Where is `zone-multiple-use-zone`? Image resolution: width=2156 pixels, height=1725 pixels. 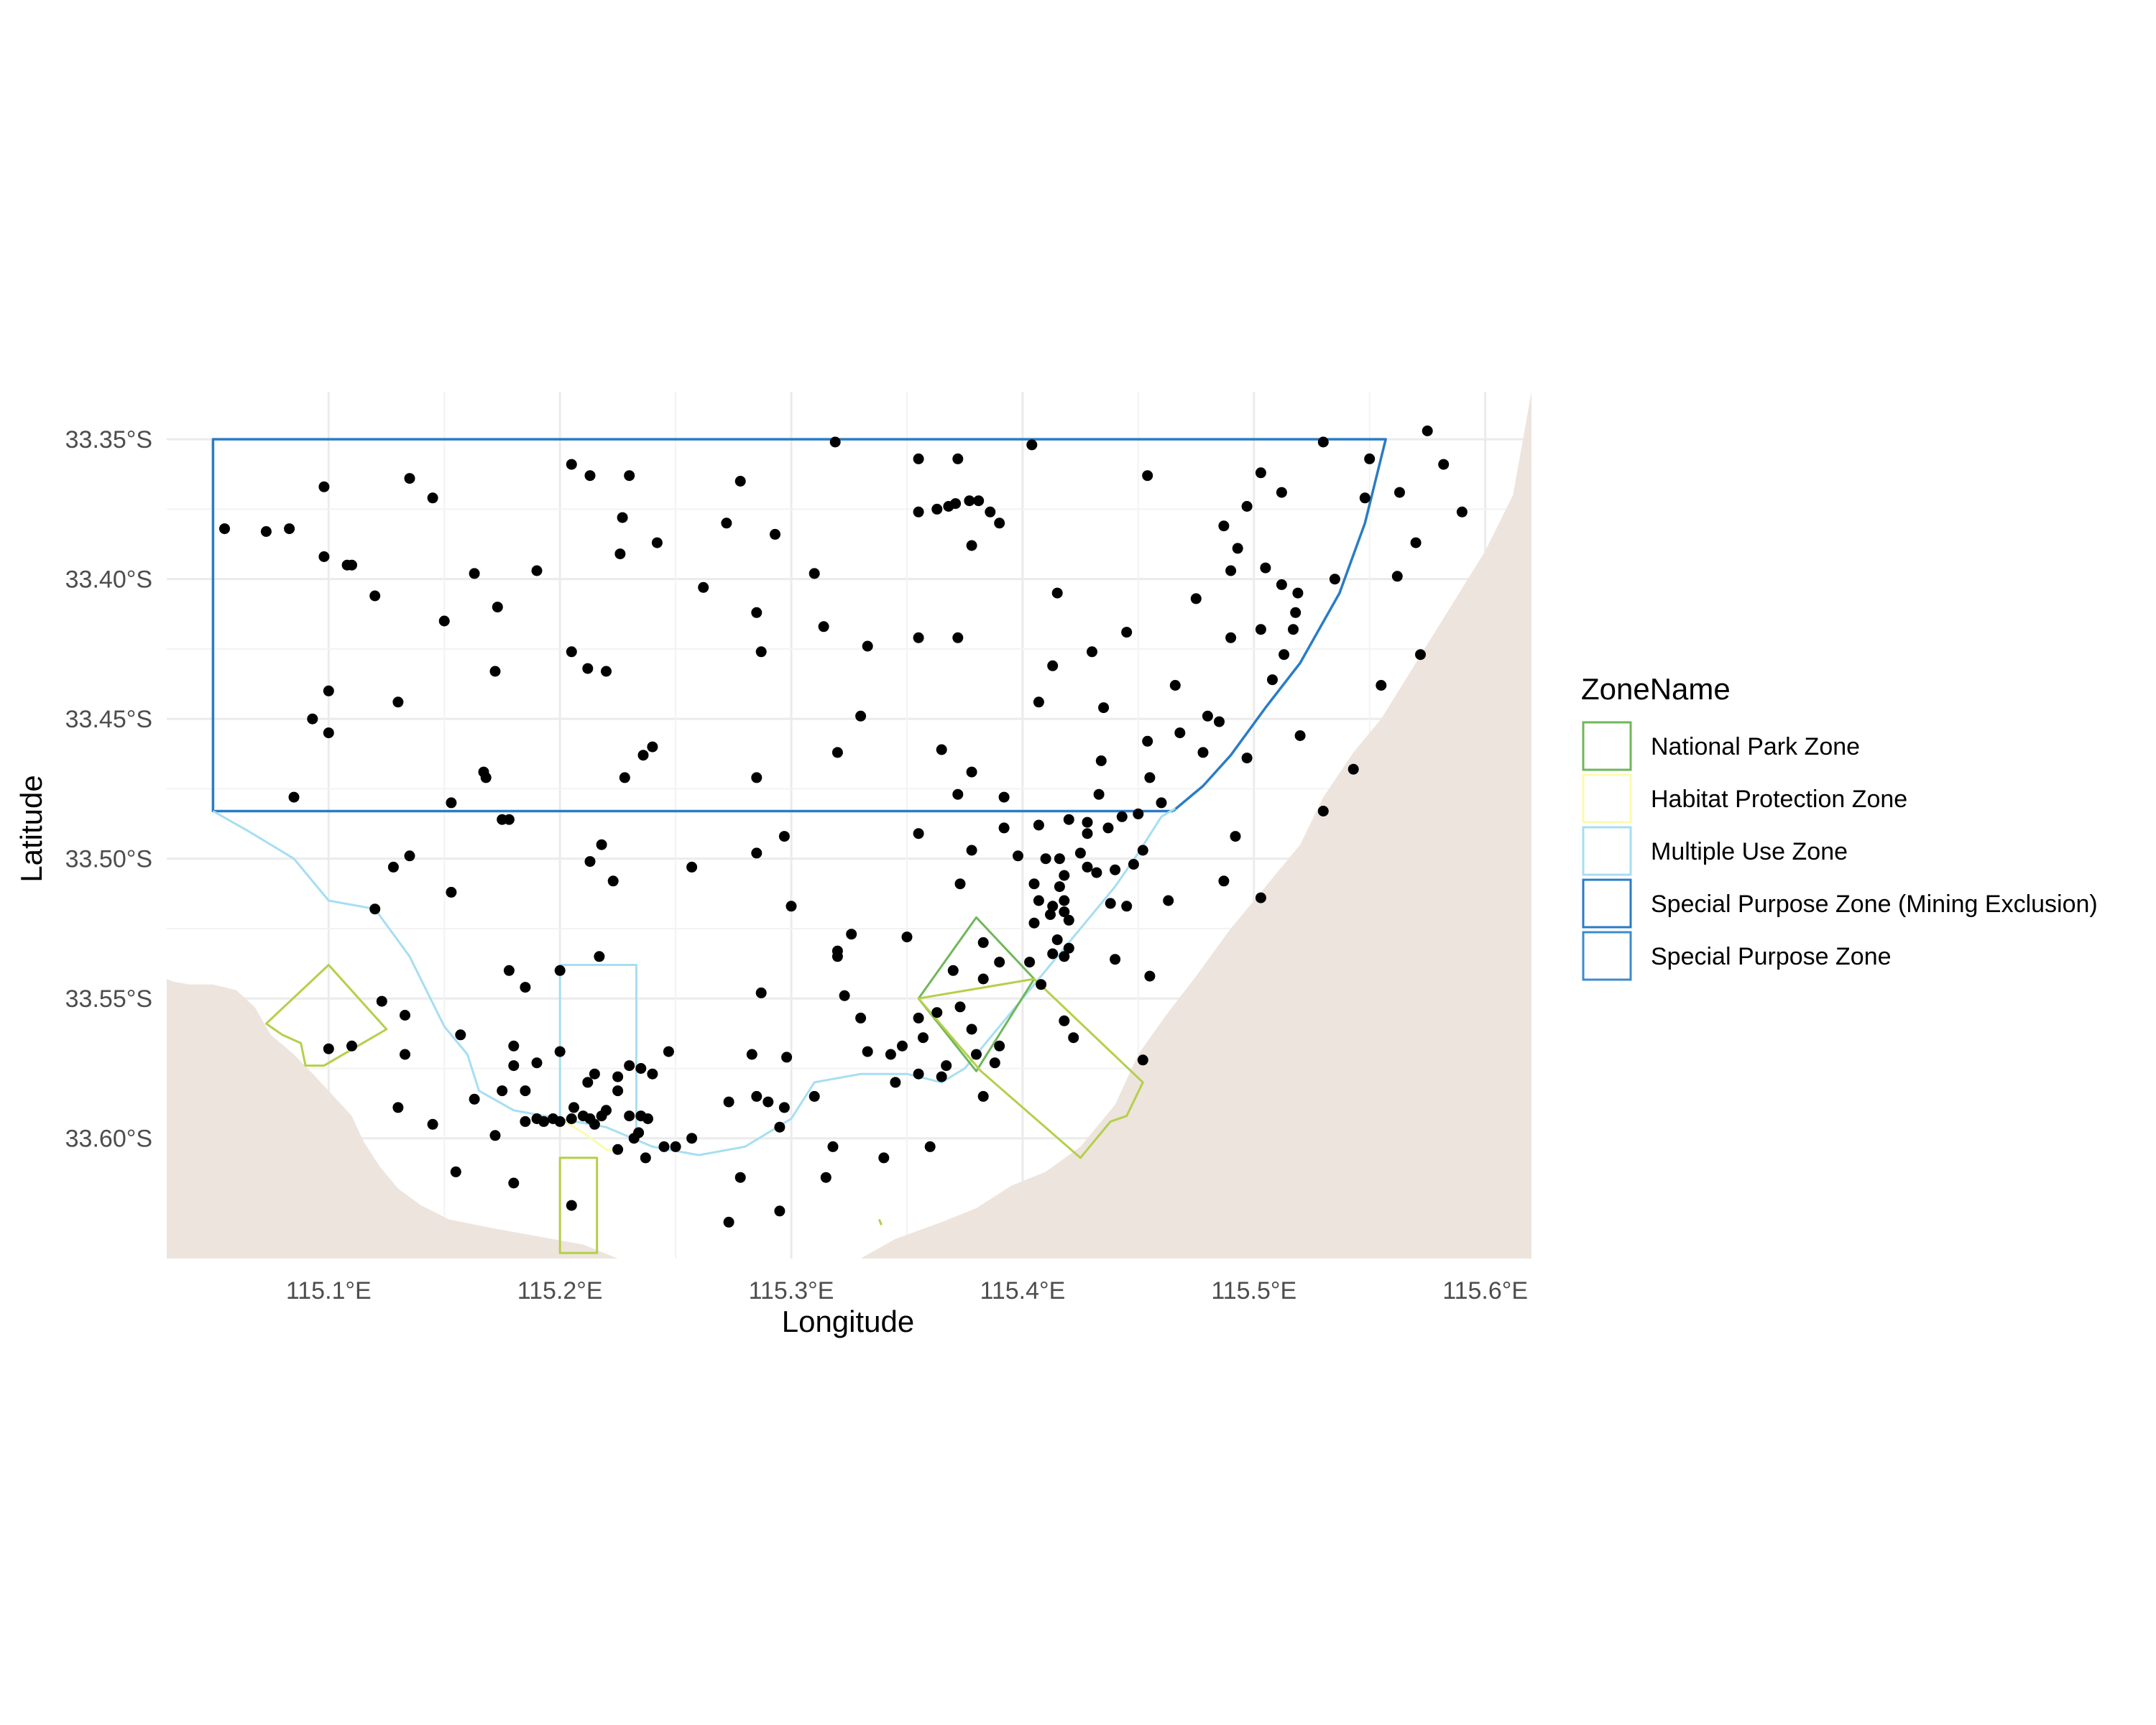 zone-multiple-use-zone is located at coordinates (694, 981).